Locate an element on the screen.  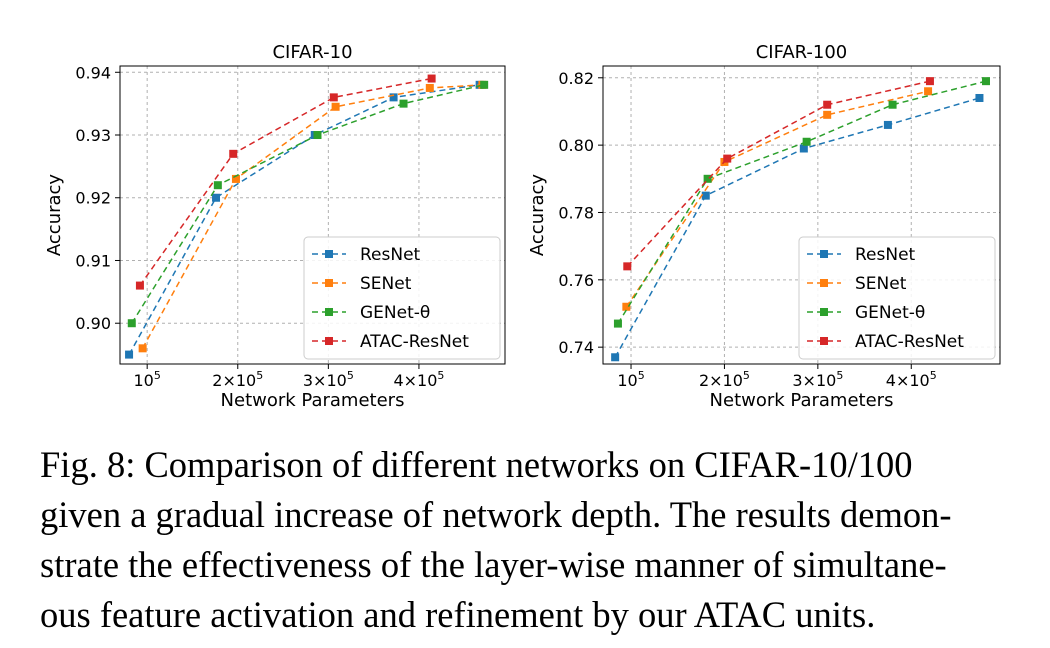
y-tick-label: 0.78 is located at coordinates (576, 212).